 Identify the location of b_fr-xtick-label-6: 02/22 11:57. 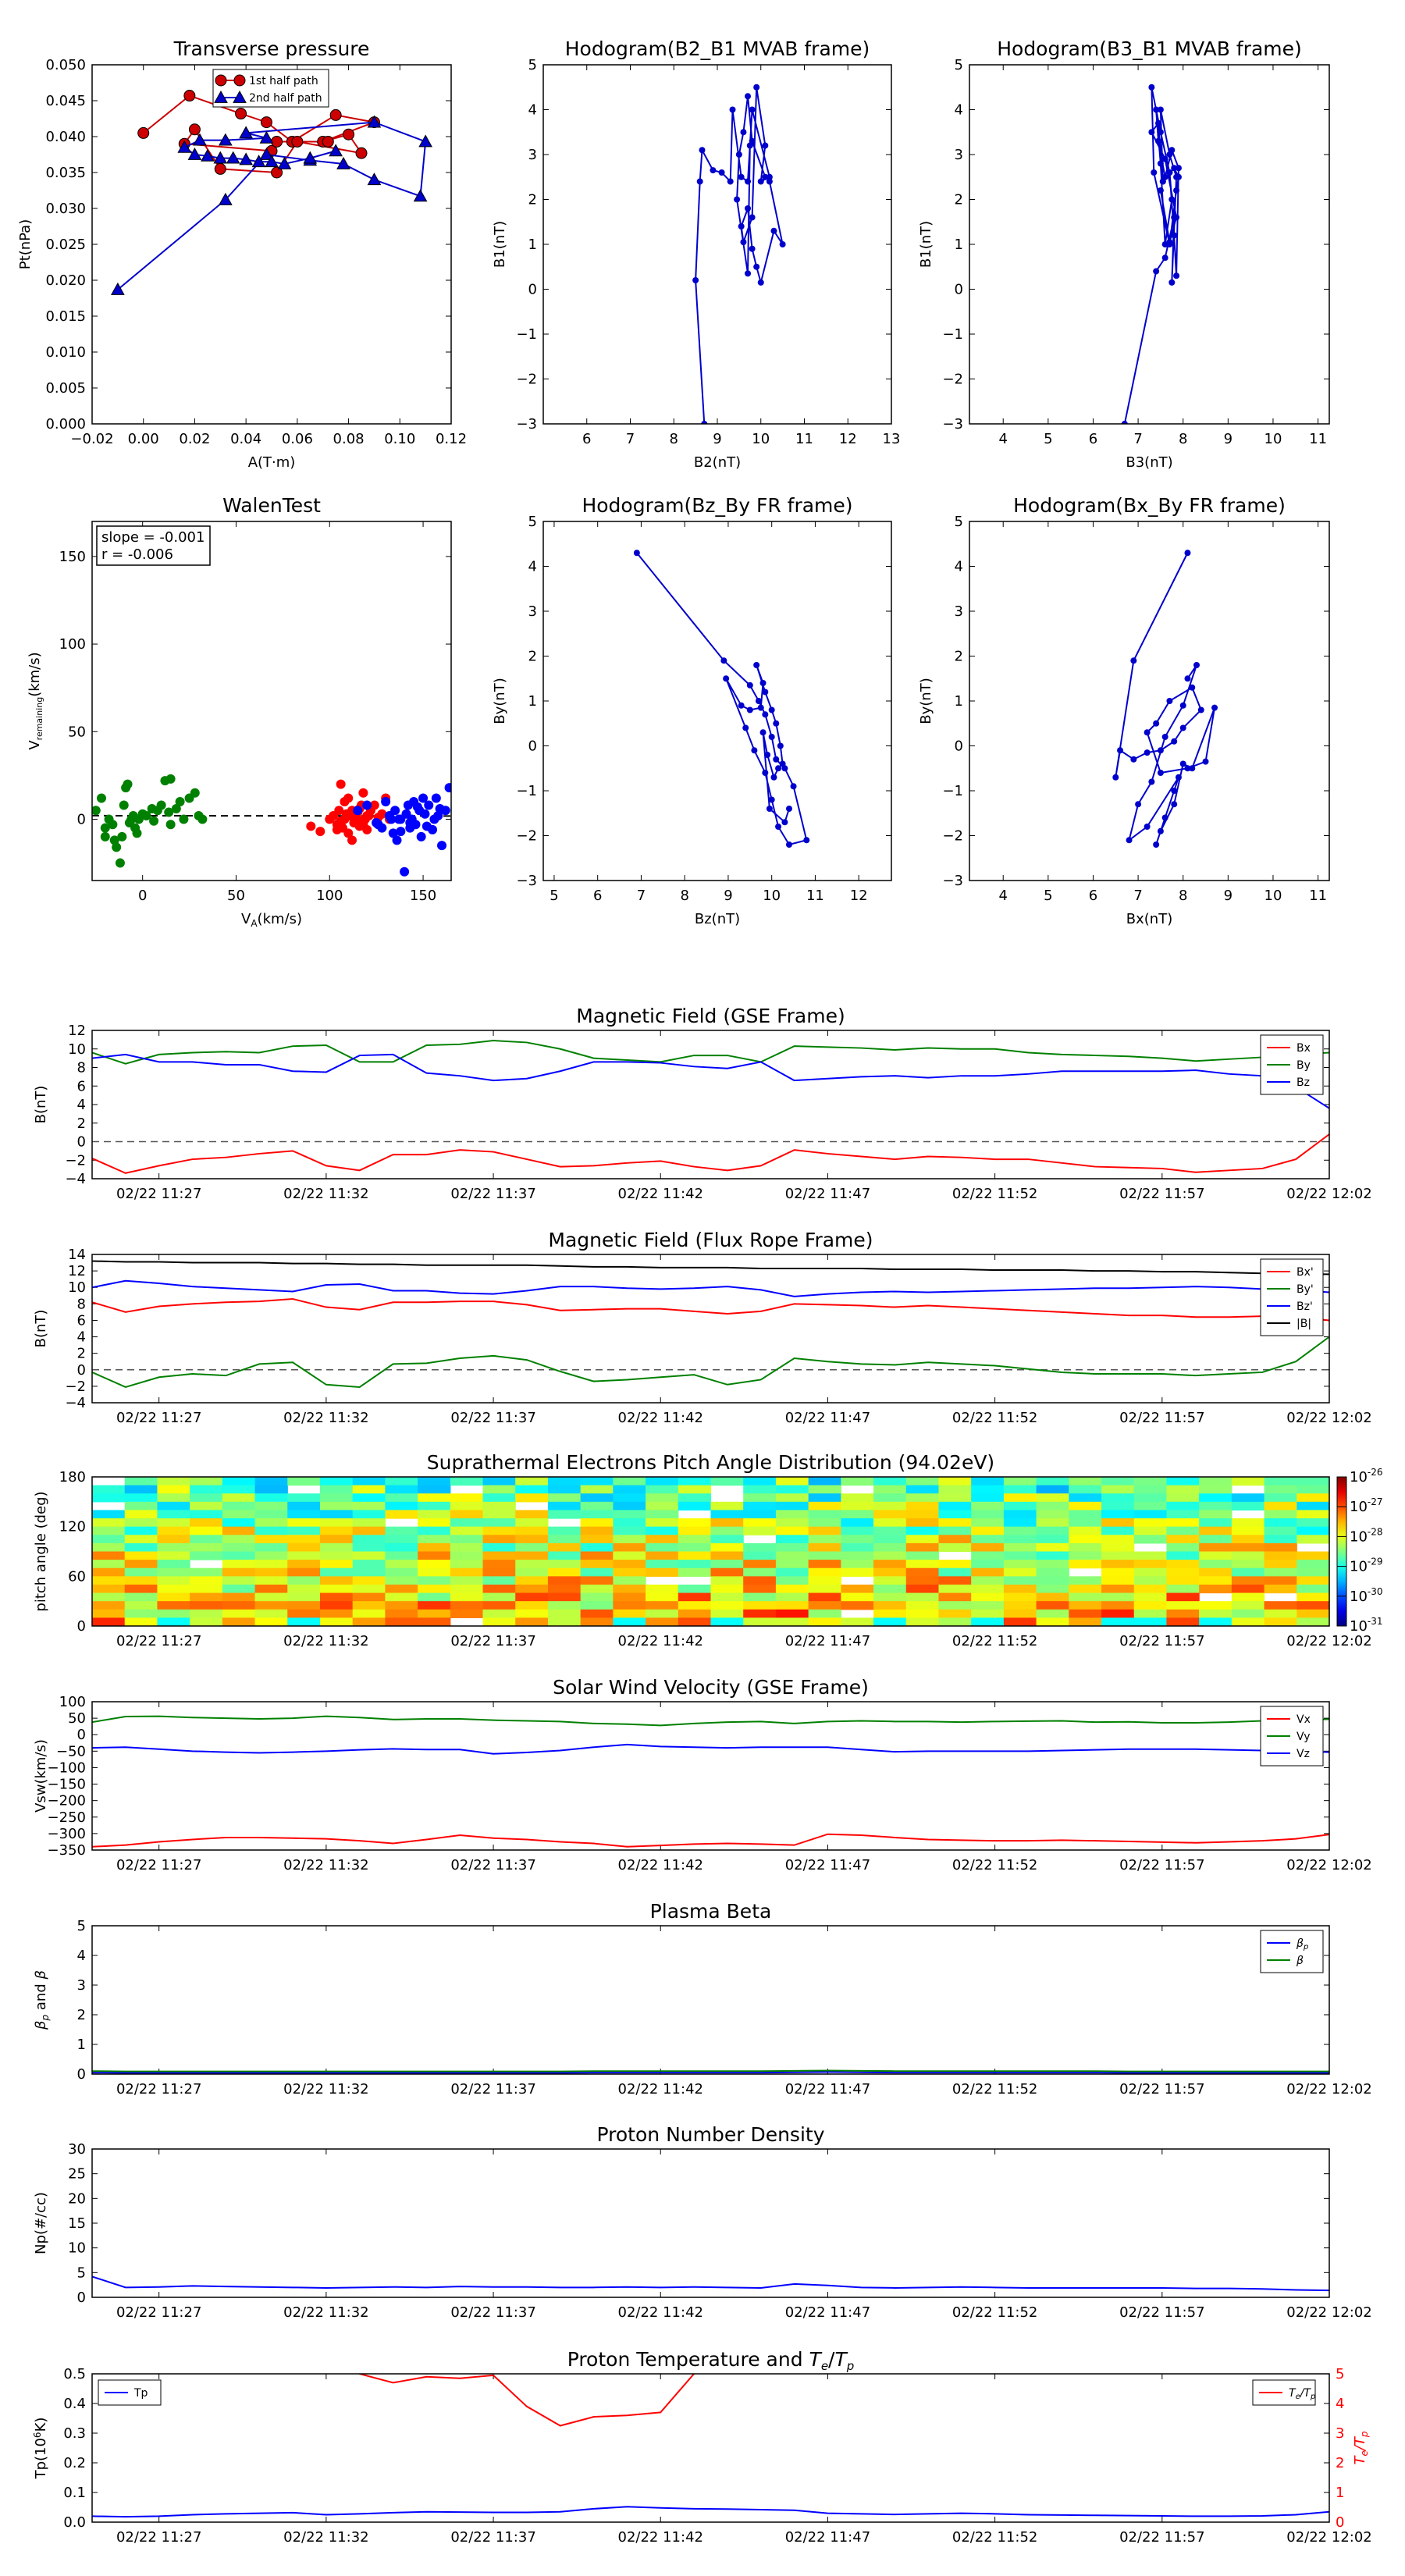
(1161, 1418).